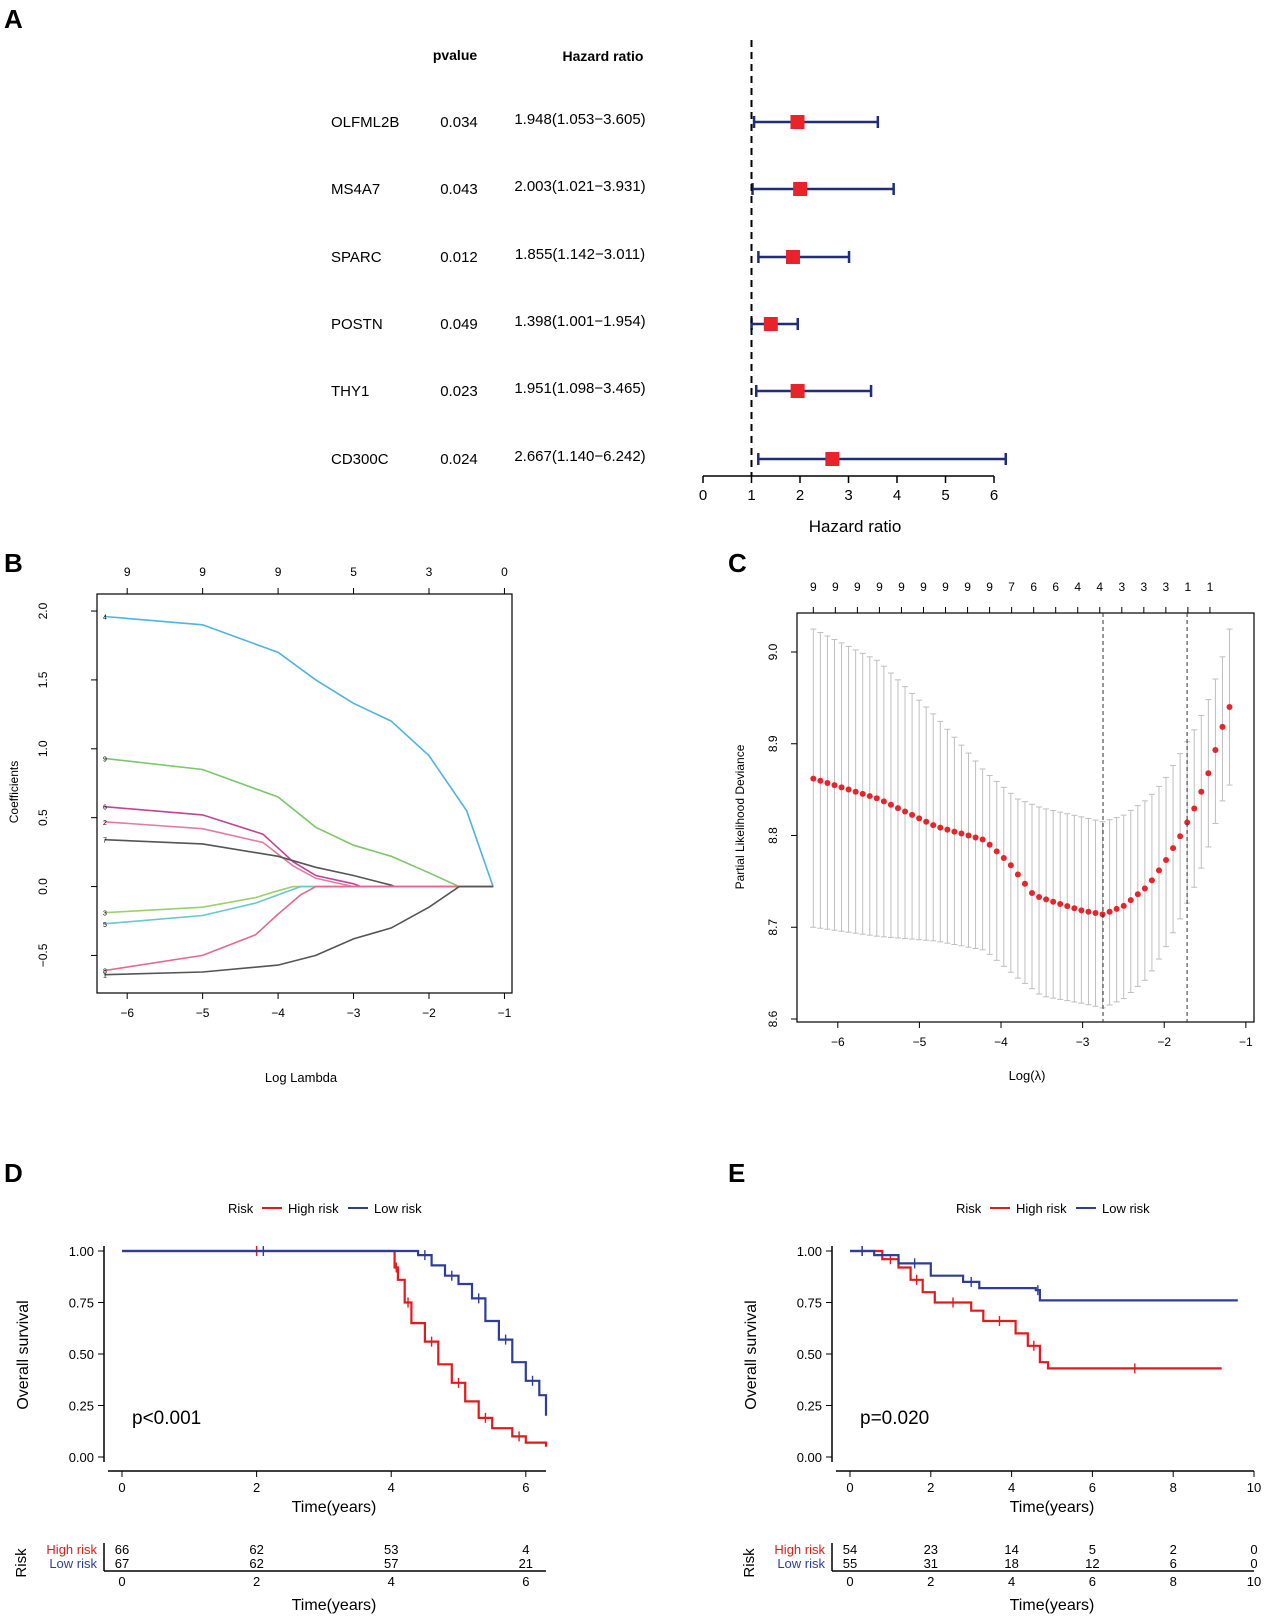 The height and width of the screenshot is (1616, 1274). What do you see at coordinates (73, 1563) in the screenshot?
I see `risk-row-label: Low risk` at bounding box center [73, 1563].